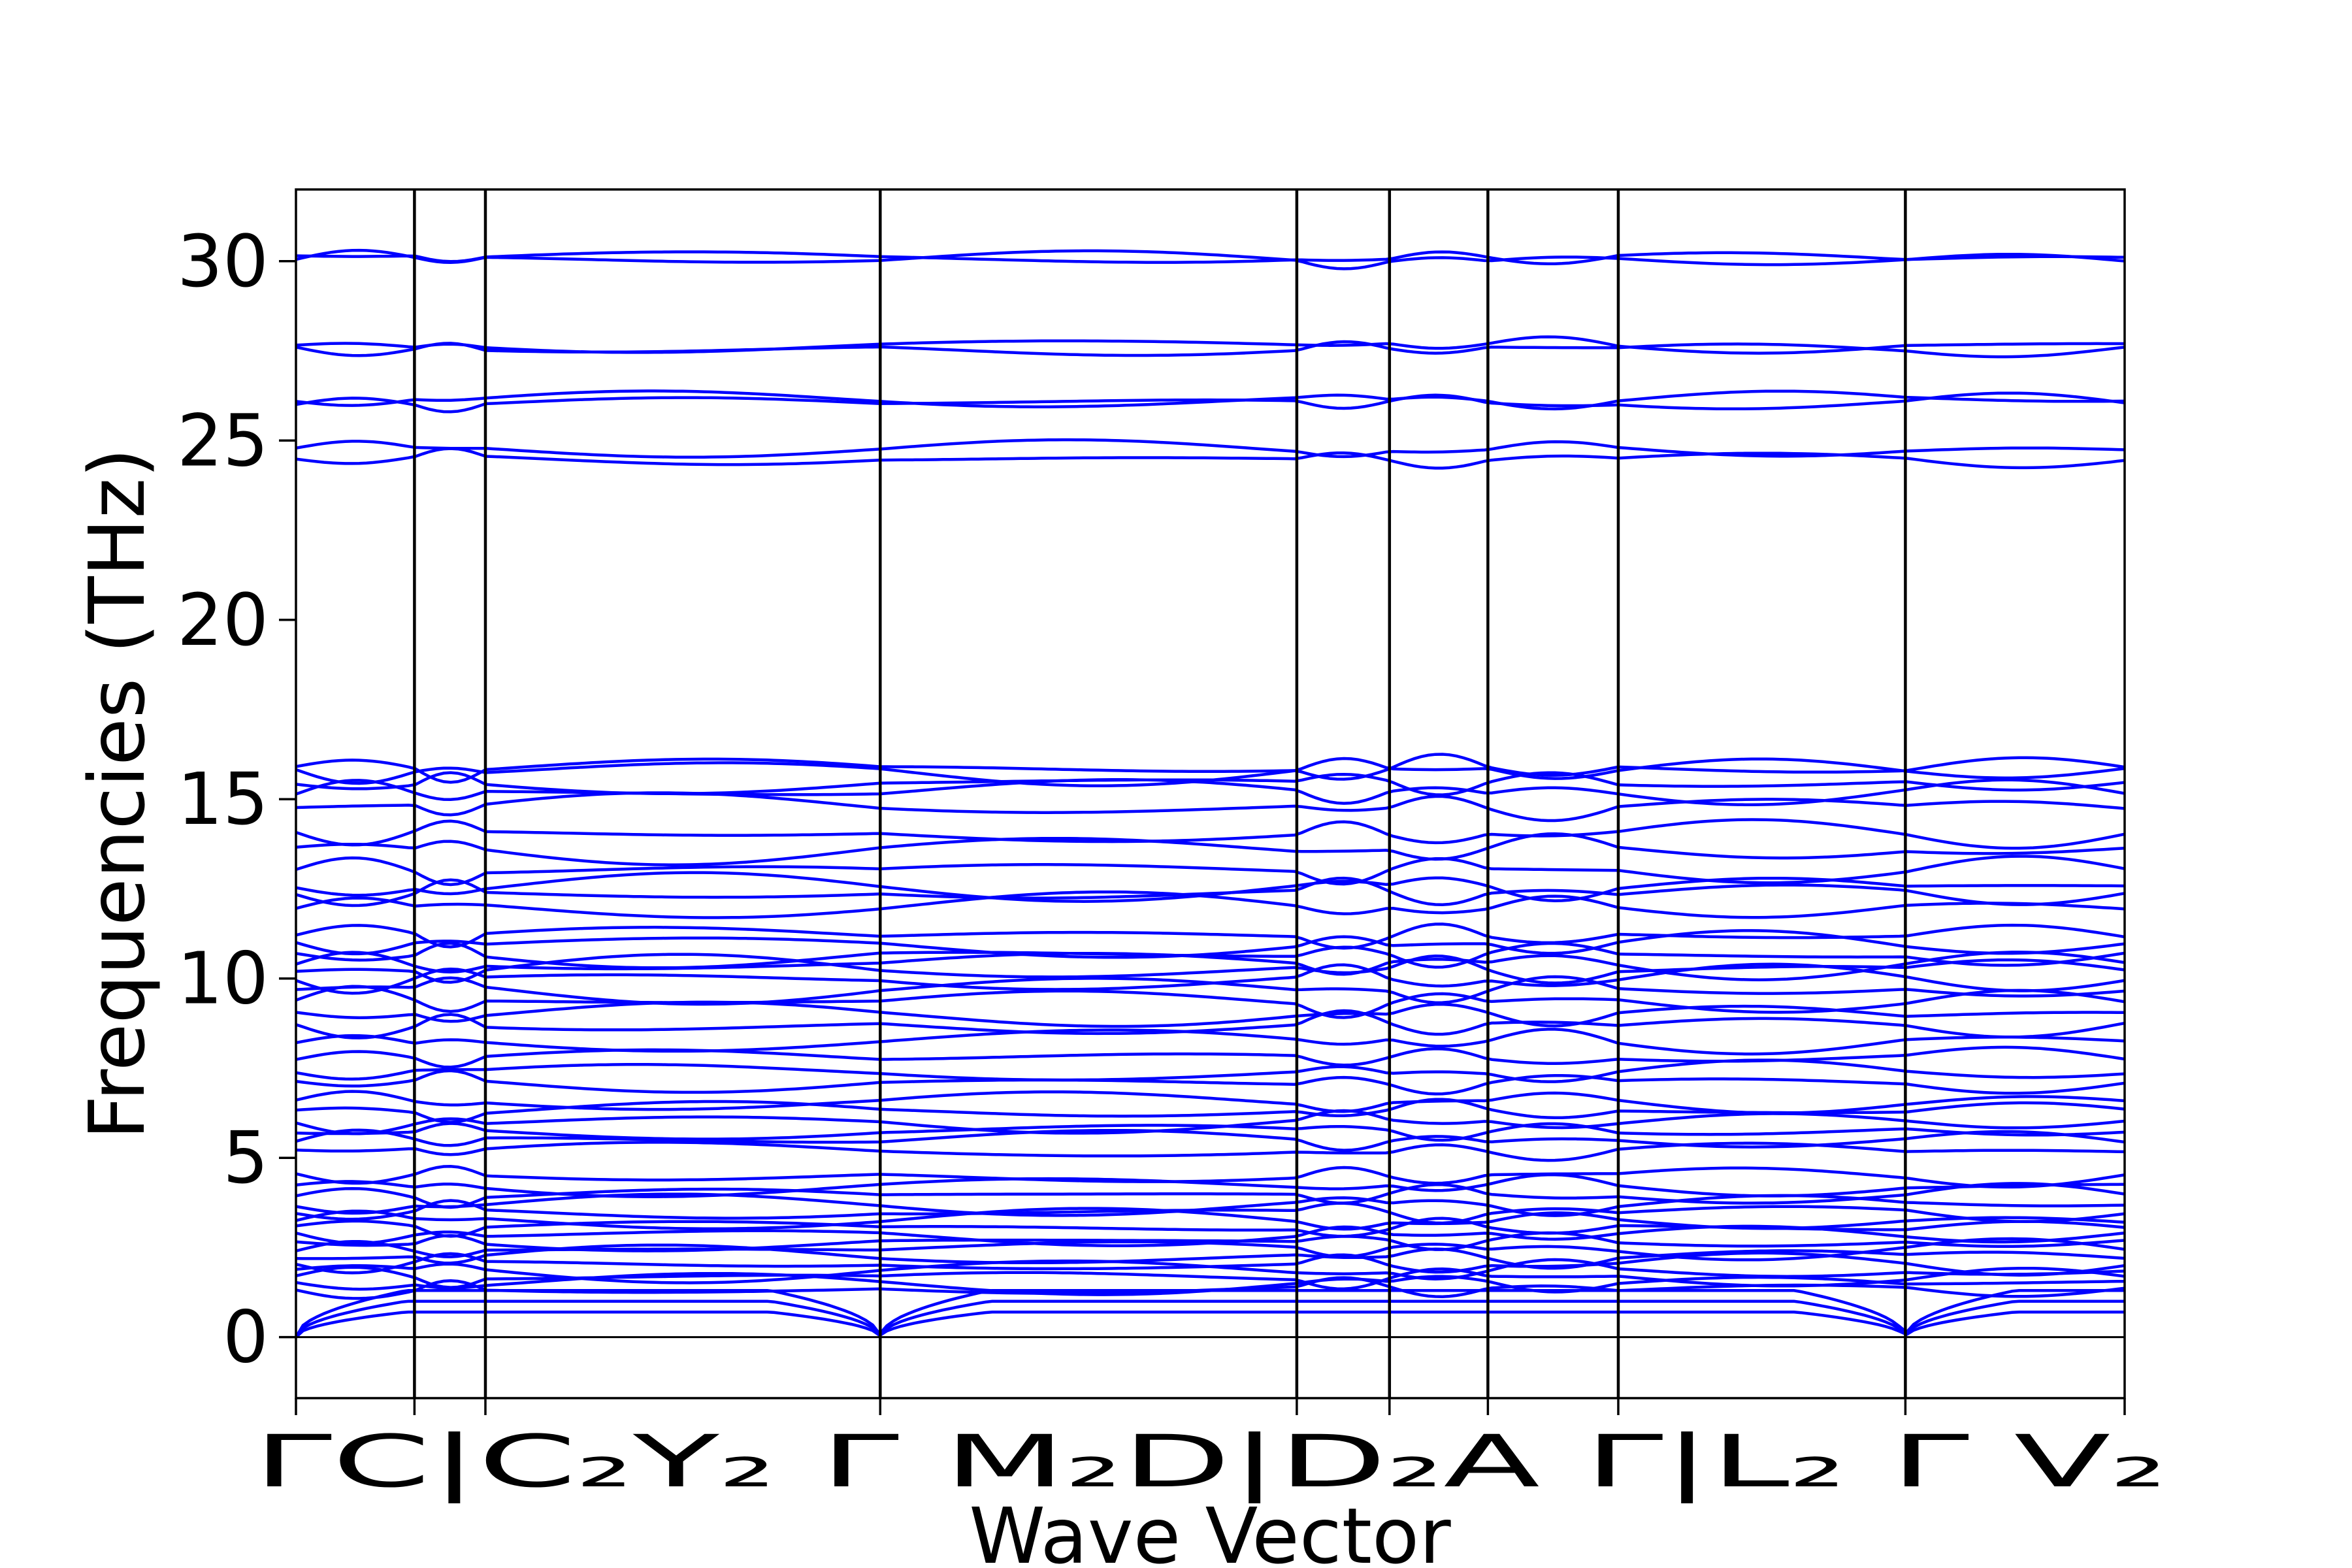 Image resolution: width=2352 pixels, height=1568 pixels. Describe the element at coordinates (223, 620) in the screenshot. I see `y-tick-label: 20` at that location.